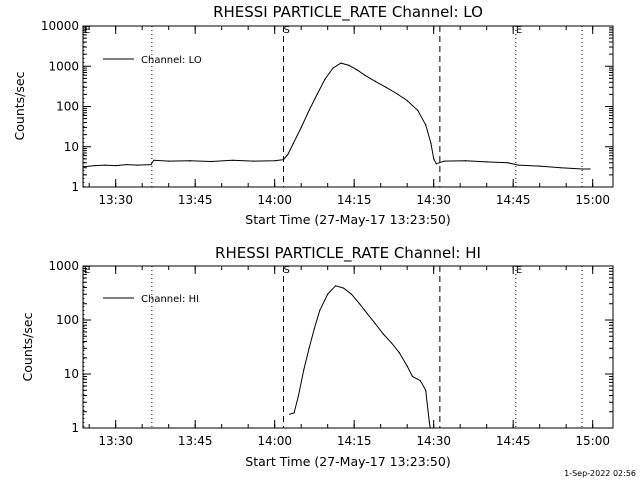 This screenshot has width=640, height=480. What do you see at coordinates (19, 105) in the screenshot?
I see `y-axis-label: Counts/sec` at bounding box center [19, 105].